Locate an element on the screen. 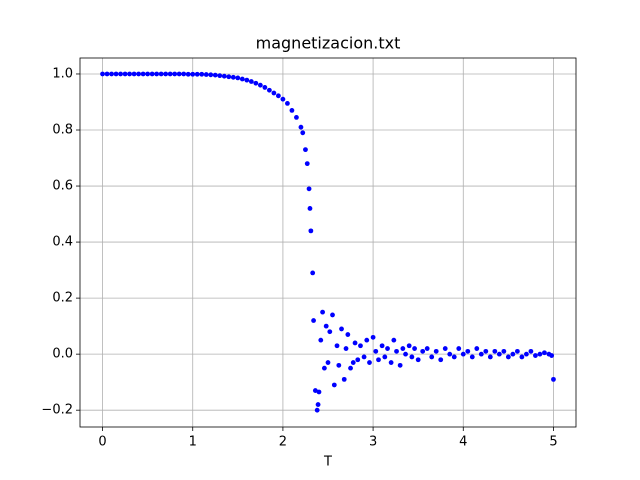 The width and height of the screenshot is (640, 480). x-tick-label: 5 is located at coordinates (553, 442).